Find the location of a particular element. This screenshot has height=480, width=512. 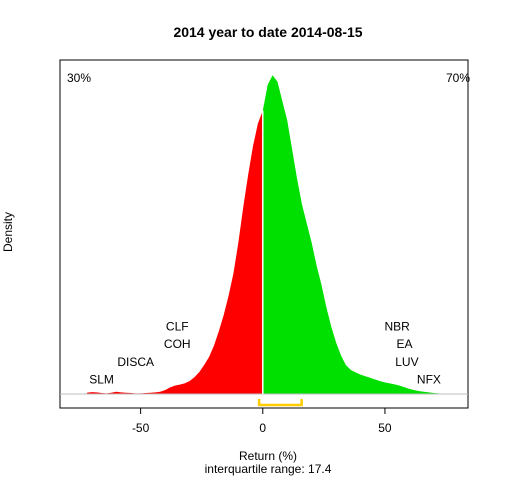

y-axis-label: Density is located at coordinates (8, 232).